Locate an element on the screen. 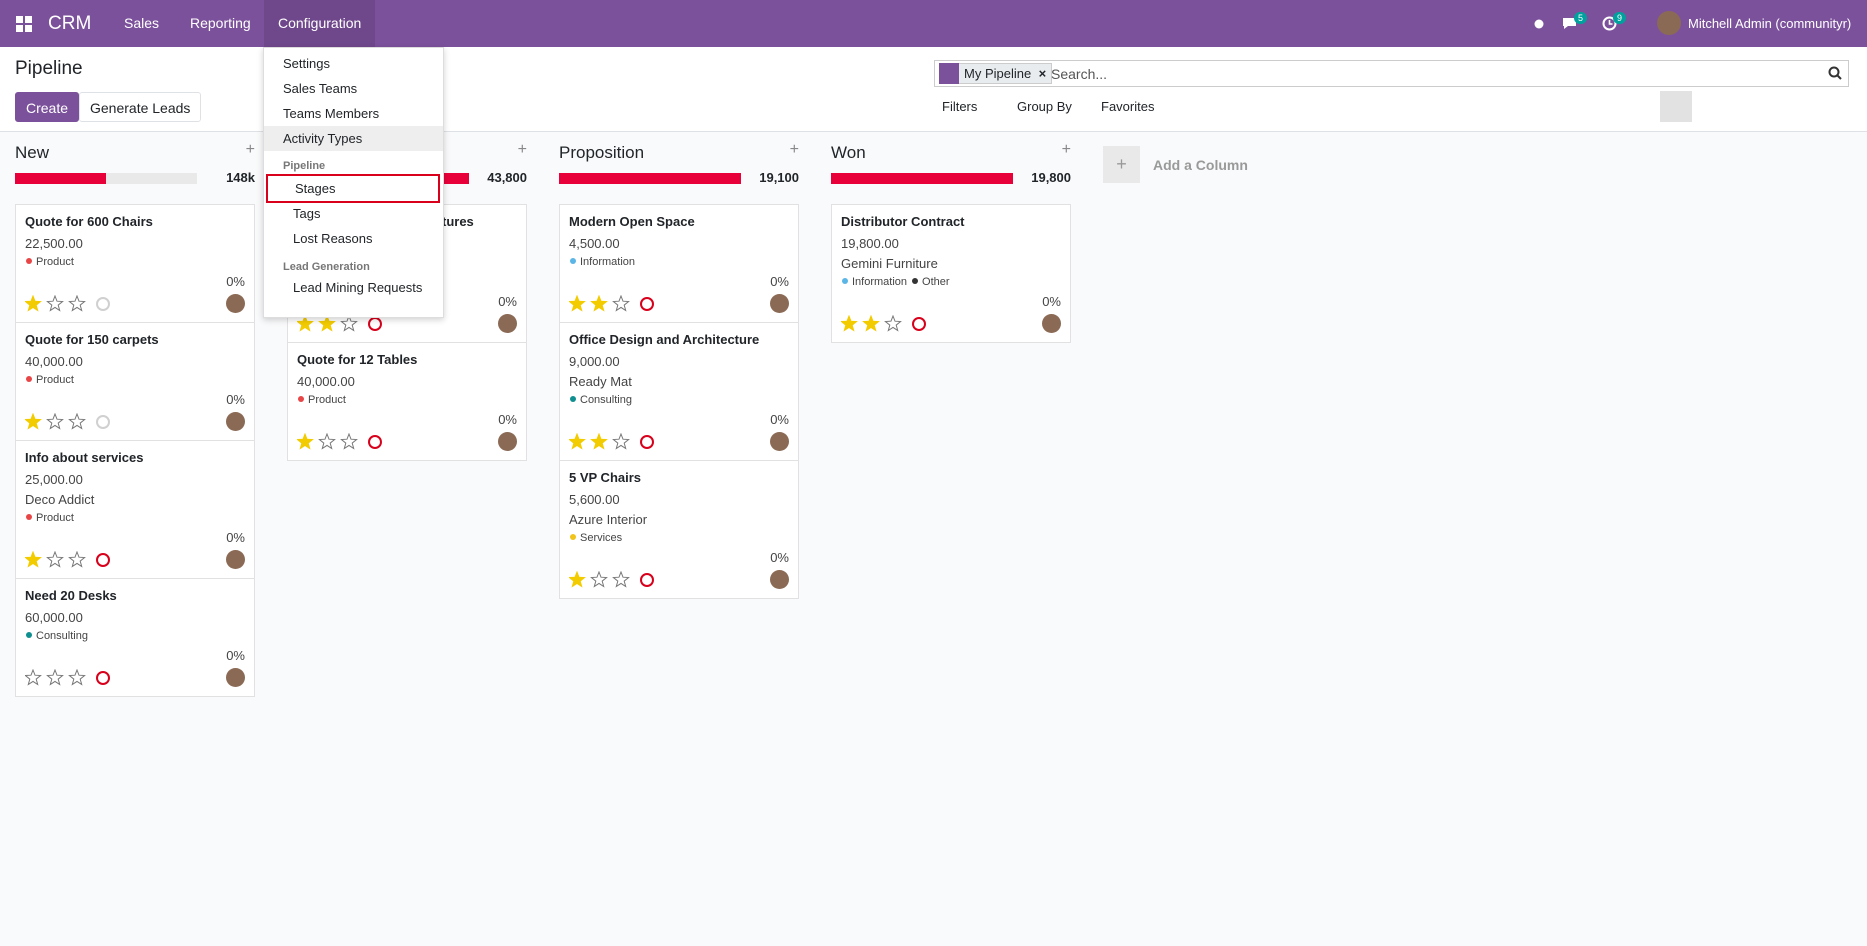 The height and width of the screenshot is (946, 1867). menu-item: Stages is located at coordinates (353, 188).